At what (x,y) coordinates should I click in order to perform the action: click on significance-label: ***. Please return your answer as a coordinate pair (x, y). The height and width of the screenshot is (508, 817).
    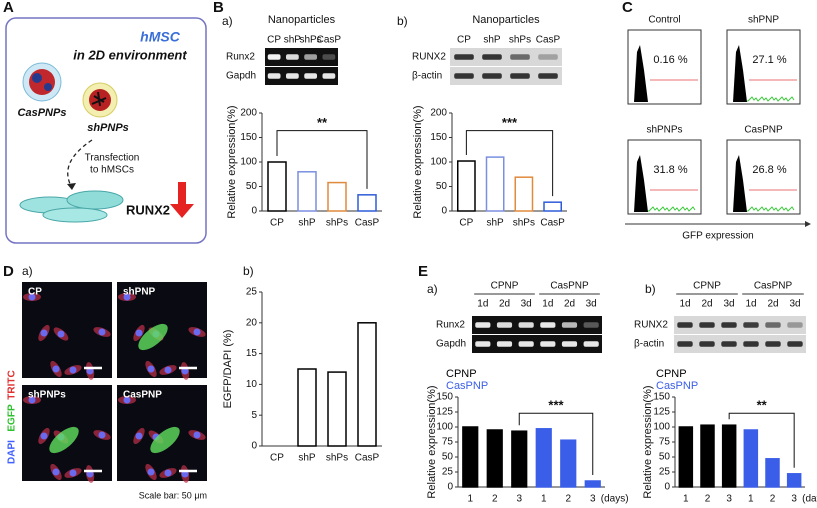
    Looking at the image, I should click on (510, 122).